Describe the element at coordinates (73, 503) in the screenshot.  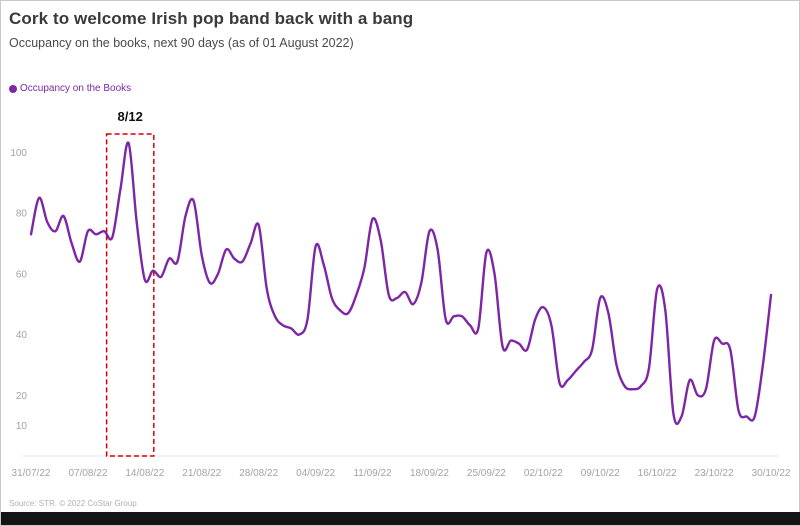
I see `source-attribution: Source: STR. © 2022 CoStar Group` at that location.